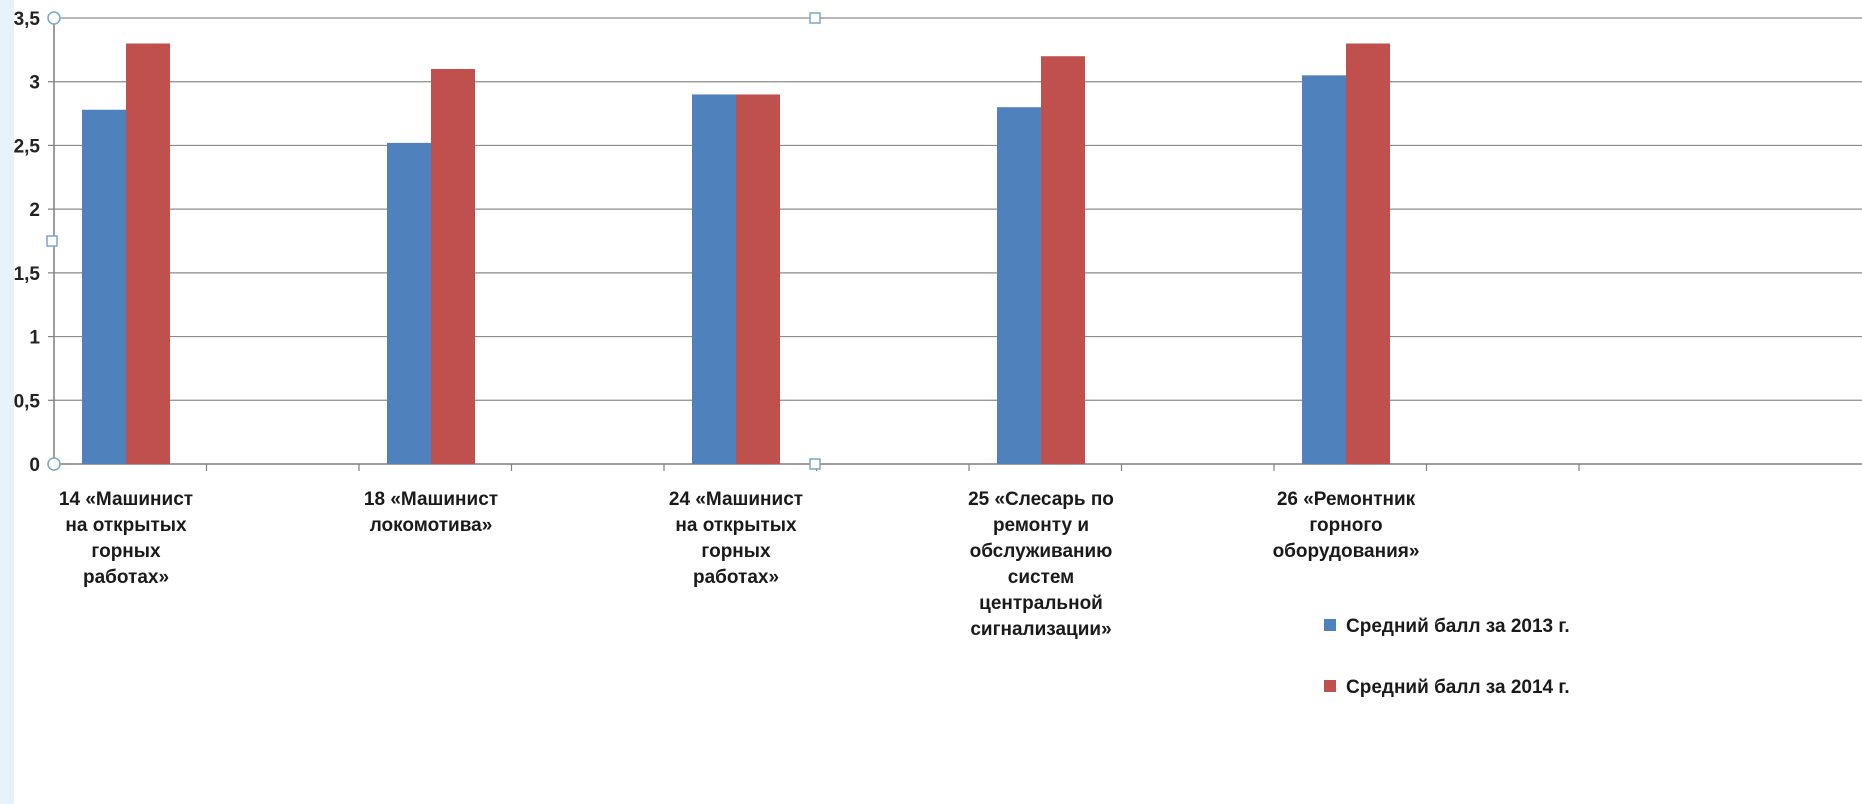 The width and height of the screenshot is (1862, 804). I want to click on category-label: 24 «Машинист, so click(736, 499).